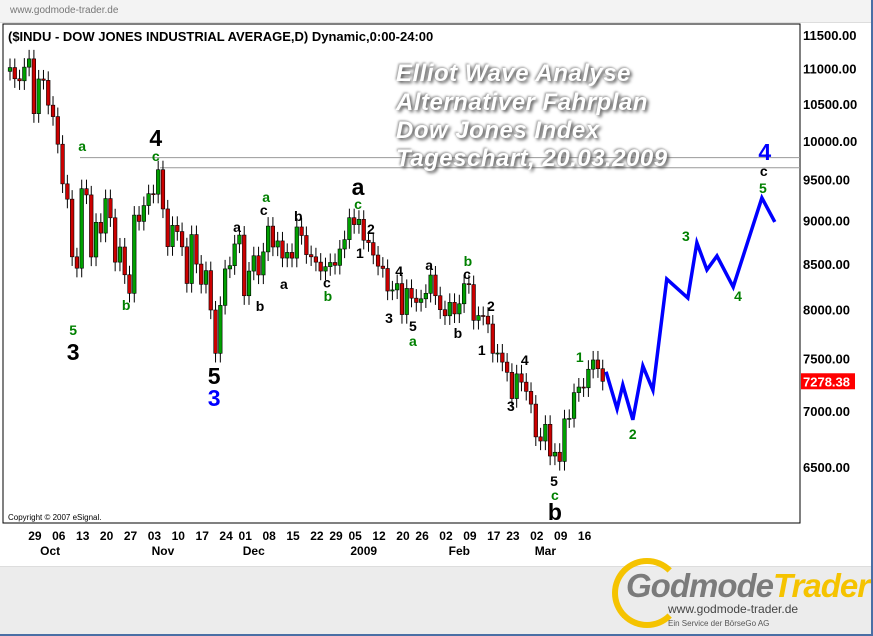 The image size is (873, 636). I want to click on x-tick-label: 17, so click(203, 536).